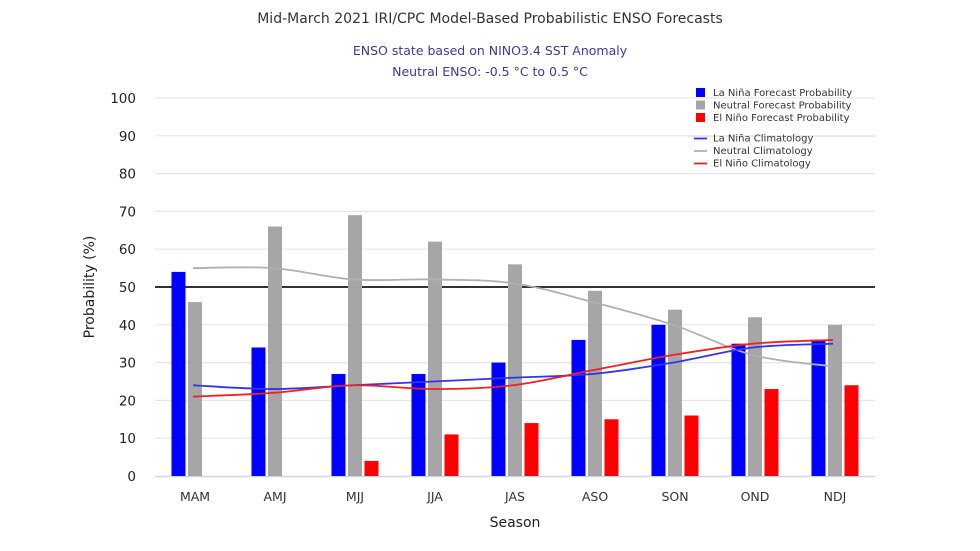 This screenshot has height=551, width=980. What do you see at coordinates (691, 445) in the screenshot?
I see `bar-el-ni-o-forecast-probability-son` at bounding box center [691, 445].